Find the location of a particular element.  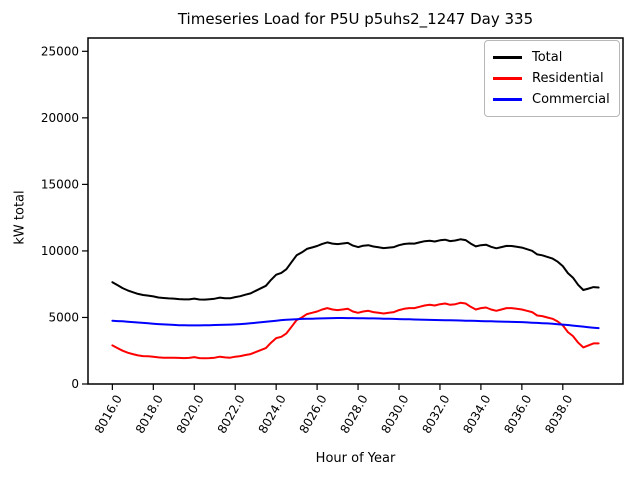

y-tick-label: 15000 is located at coordinates (60, 184).